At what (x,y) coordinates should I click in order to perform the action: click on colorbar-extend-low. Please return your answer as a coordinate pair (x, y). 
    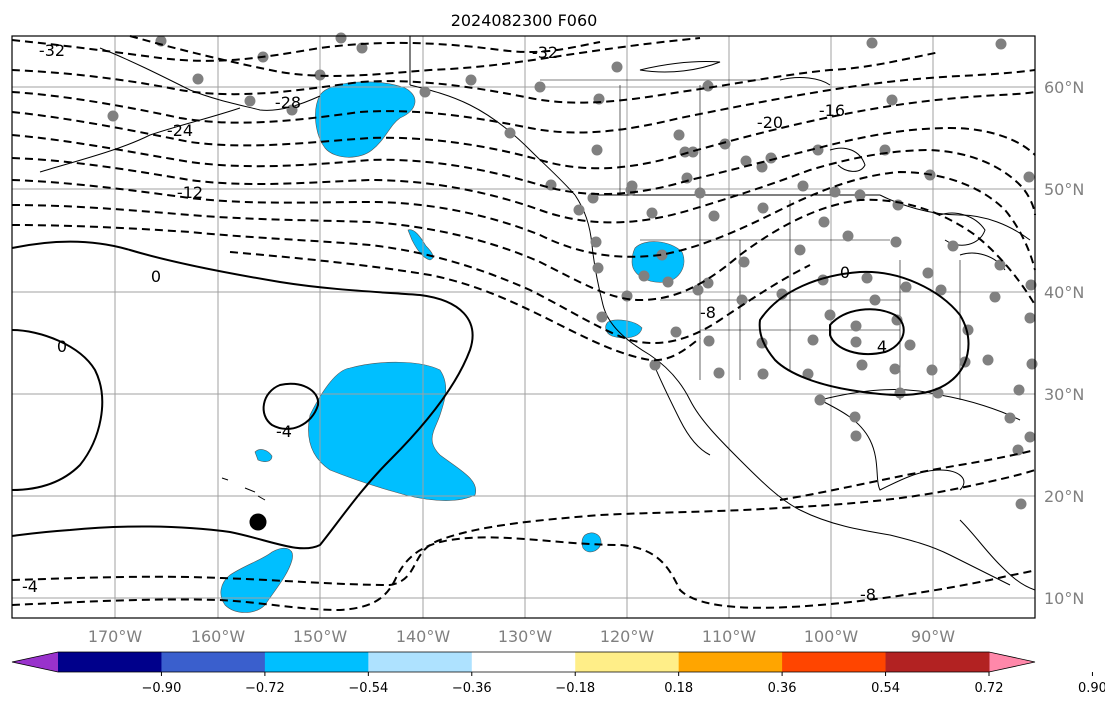
    Looking at the image, I should click on (35, 662).